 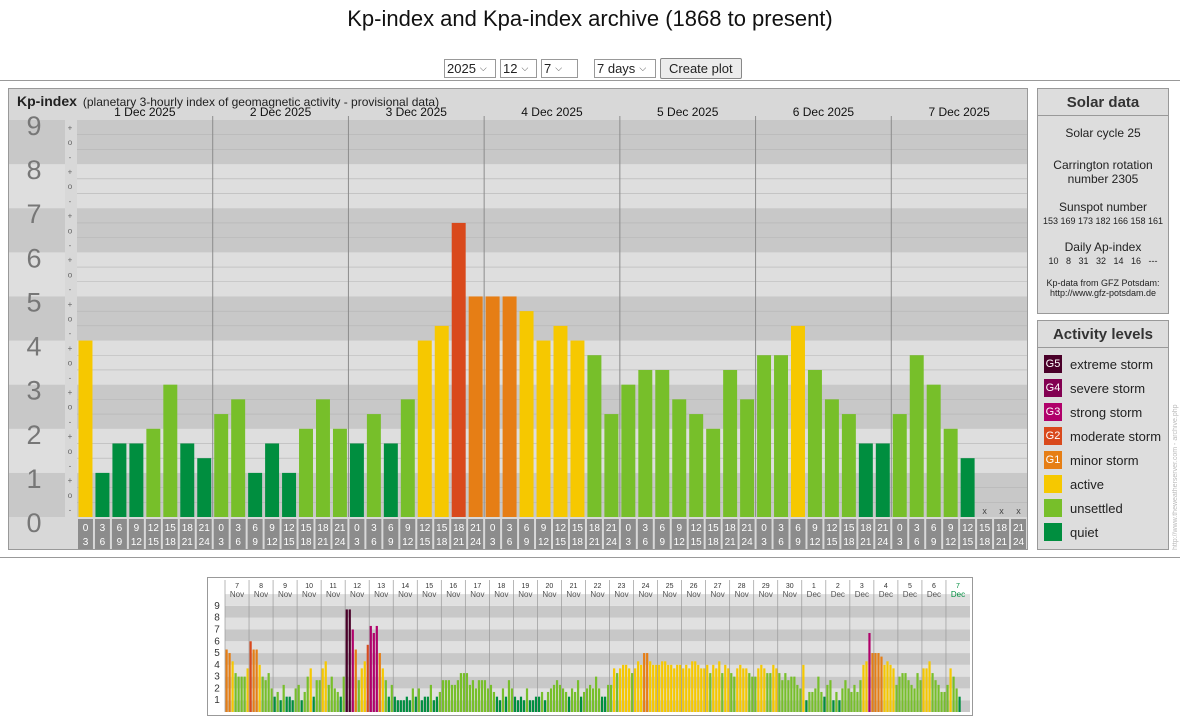 I want to click on mini-date-top: 4, so click(x=886, y=586).